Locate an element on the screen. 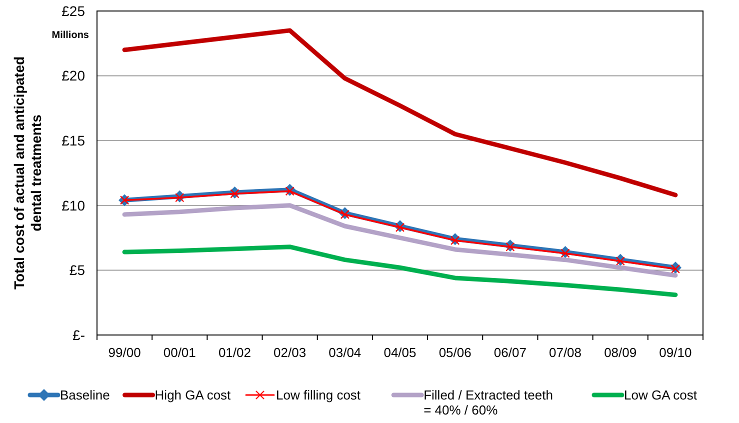 This screenshot has height=423, width=739. x-tick-label: 04/05 is located at coordinates (400, 352).